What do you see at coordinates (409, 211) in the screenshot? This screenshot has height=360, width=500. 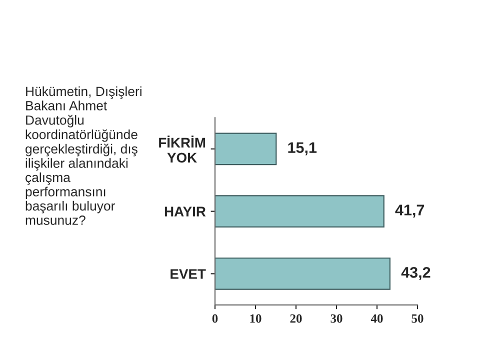 I see `data-label: 41,7` at bounding box center [409, 211].